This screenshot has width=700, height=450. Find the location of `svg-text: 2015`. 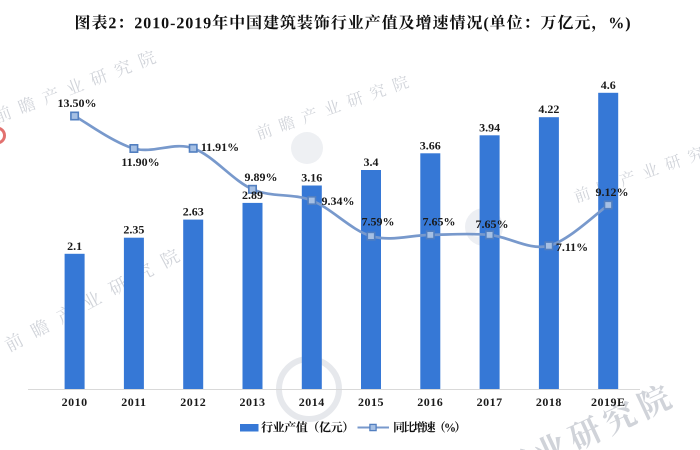

svg-text: 2015 is located at coordinates (371, 402).